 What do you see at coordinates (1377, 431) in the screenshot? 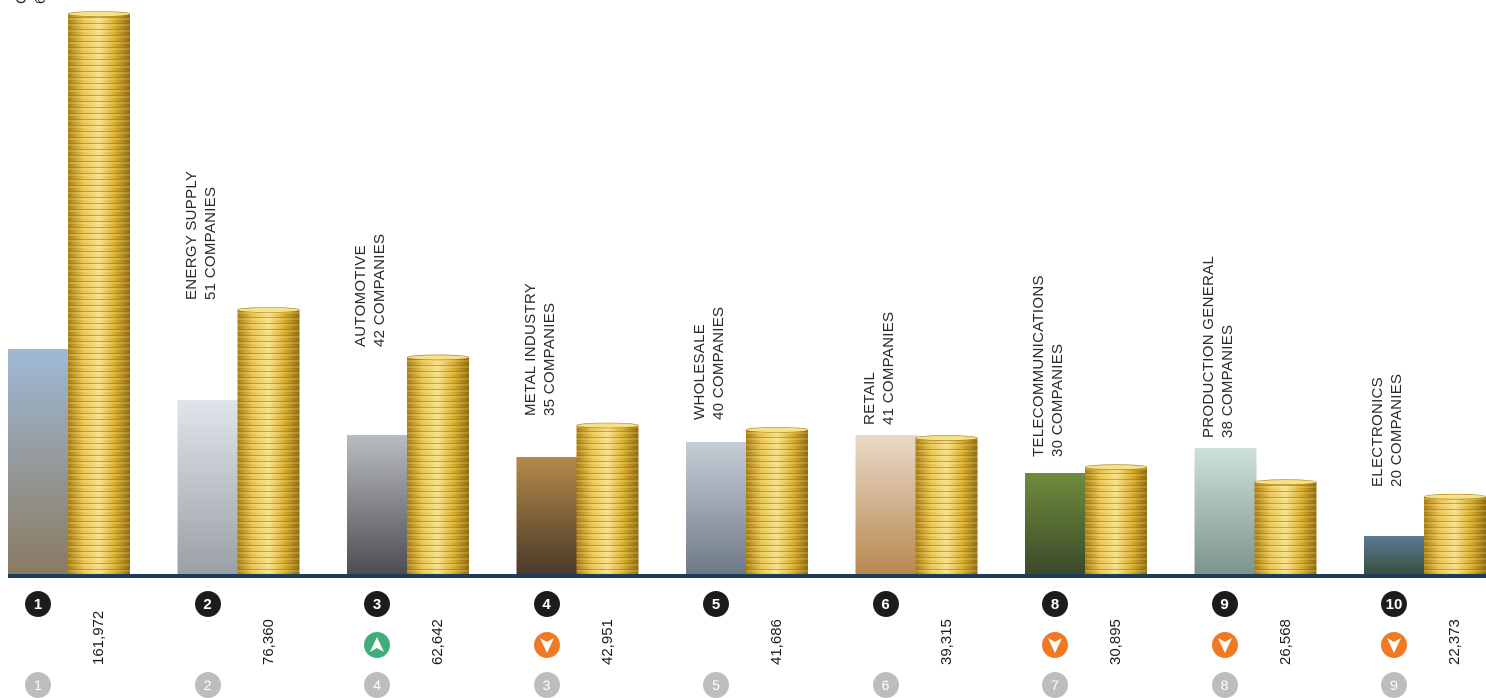
I see `category-name: ELECTRONICS` at bounding box center [1377, 431].